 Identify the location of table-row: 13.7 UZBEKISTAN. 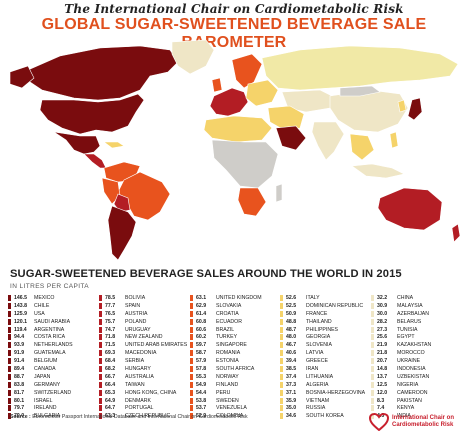
(401, 377).